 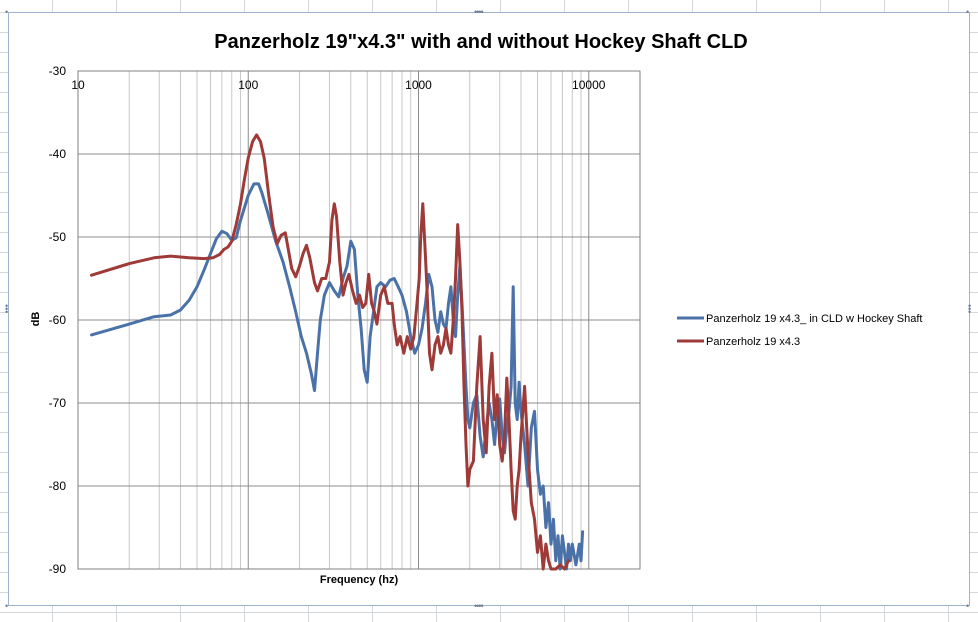 What do you see at coordinates (967, 12) in the screenshot?
I see `resize-handle-corner-tr: •` at bounding box center [967, 12].